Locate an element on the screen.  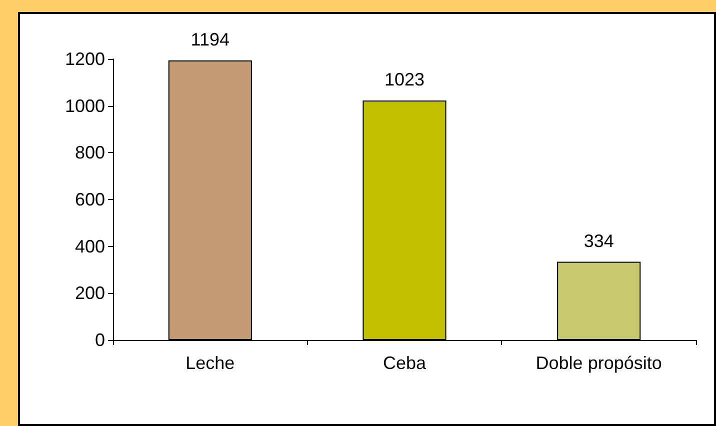
y-tick-label: 400 is located at coordinates (89, 246).